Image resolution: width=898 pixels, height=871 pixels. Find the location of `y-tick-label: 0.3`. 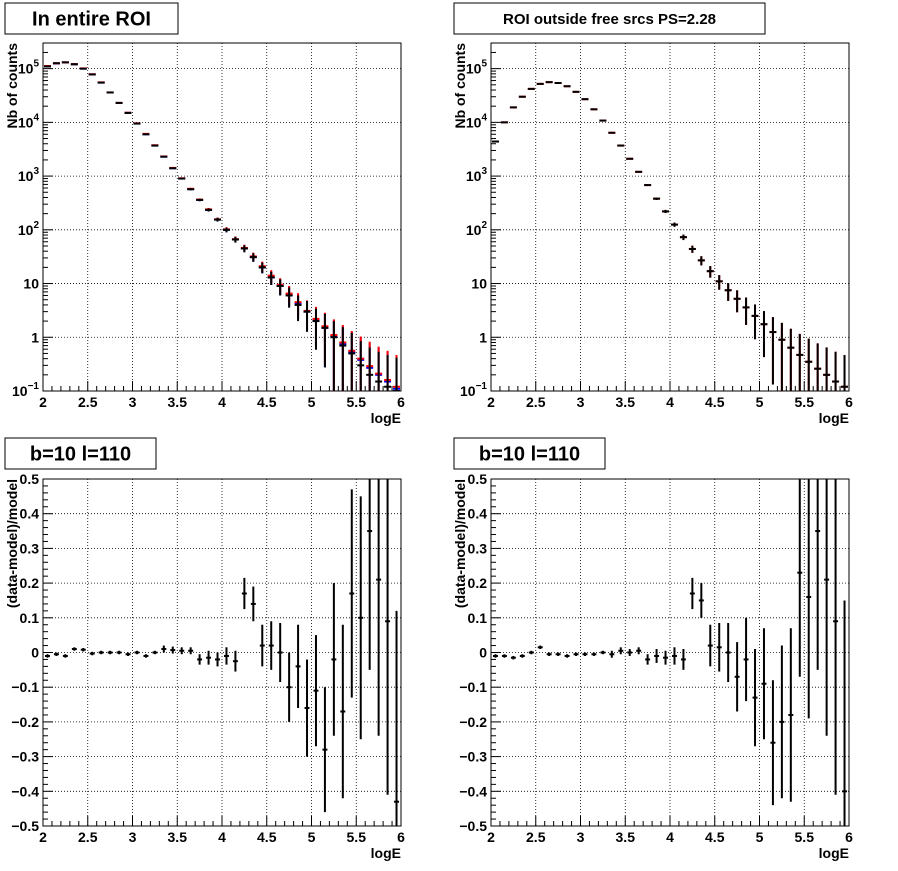

y-tick-label: 0.3 is located at coordinates (30, 548).